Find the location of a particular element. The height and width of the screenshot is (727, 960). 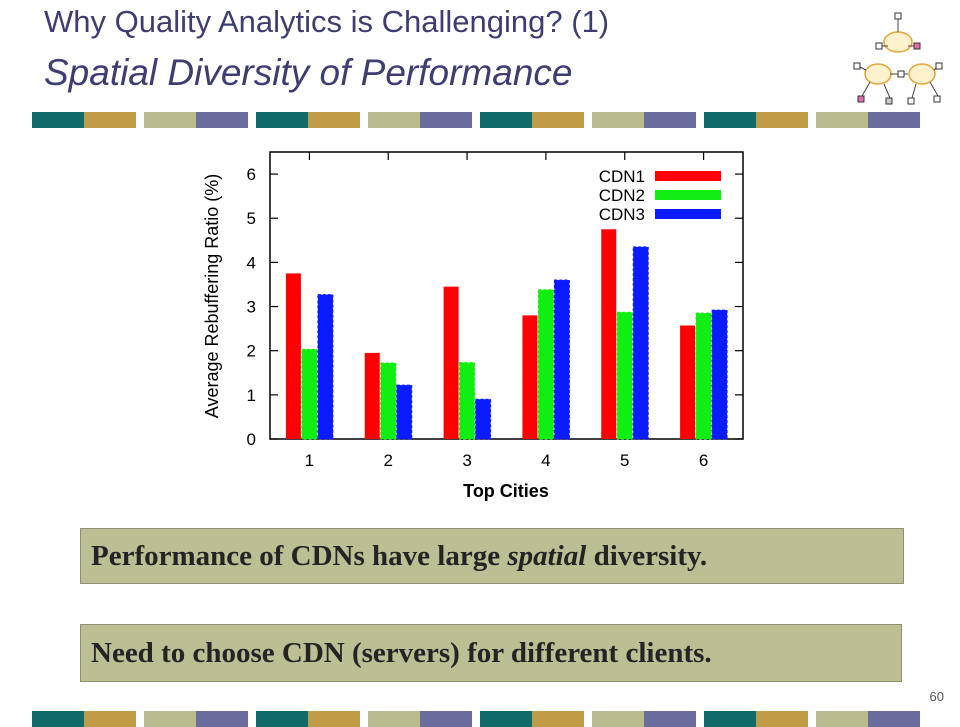

top-decorative-stripe is located at coordinates (480, 120).